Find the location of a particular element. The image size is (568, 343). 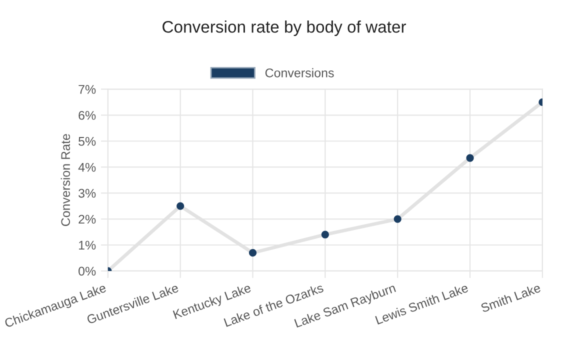

y-tick-label: 1% is located at coordinates (87, 245).